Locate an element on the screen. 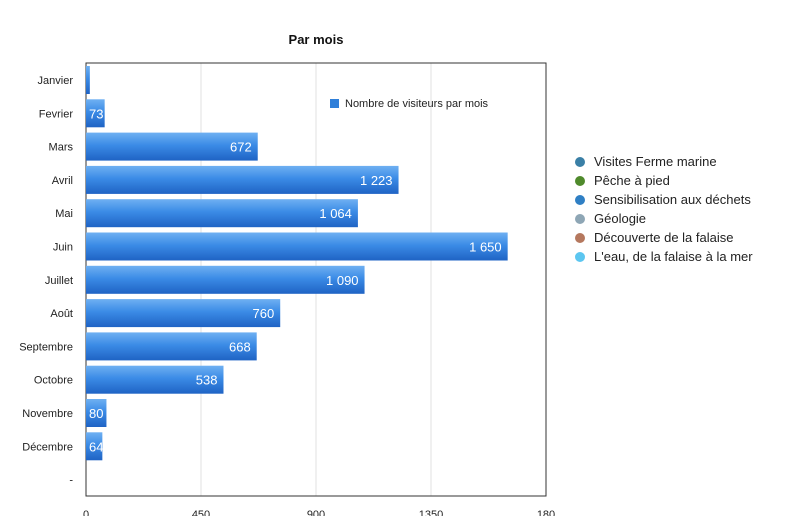 Image resolution: width=792 pixels, height=516 pixels. legend-swatch is located at coordinates (334, 103).